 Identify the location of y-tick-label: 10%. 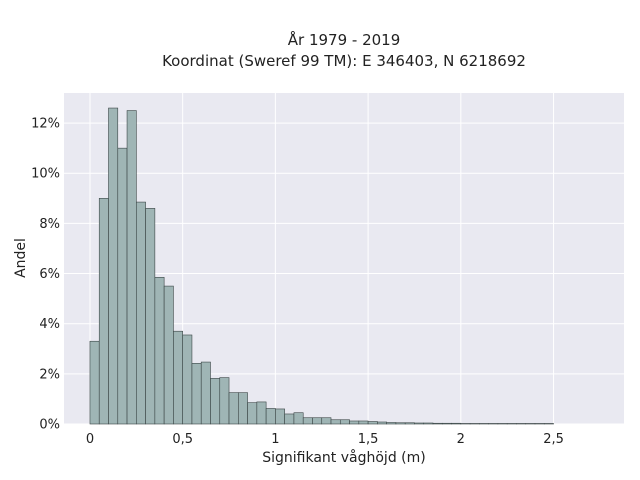
(45, 174).